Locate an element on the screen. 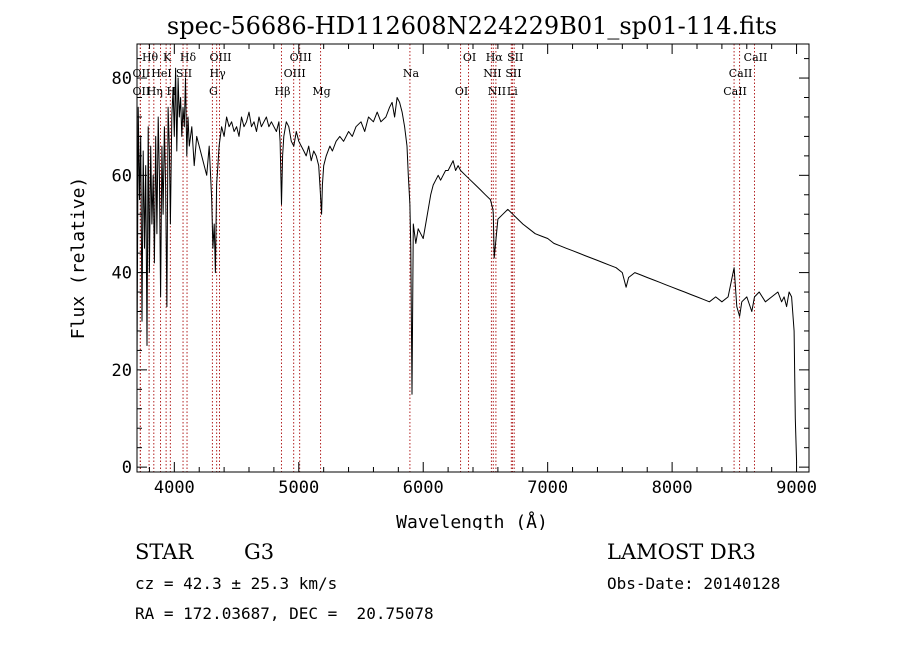  line-label-mg: Mg is located at coordinates (321, 91).